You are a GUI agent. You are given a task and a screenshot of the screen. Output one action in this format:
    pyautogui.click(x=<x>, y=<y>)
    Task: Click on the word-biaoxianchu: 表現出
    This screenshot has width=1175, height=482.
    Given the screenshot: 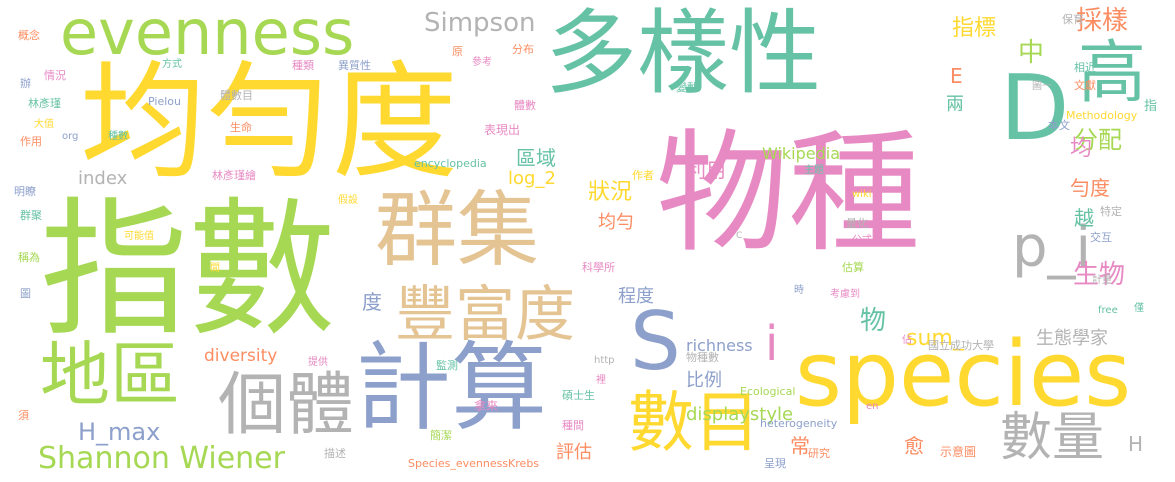 What is the action you would take?
    pyautogui.click(x=502, y=130)
    